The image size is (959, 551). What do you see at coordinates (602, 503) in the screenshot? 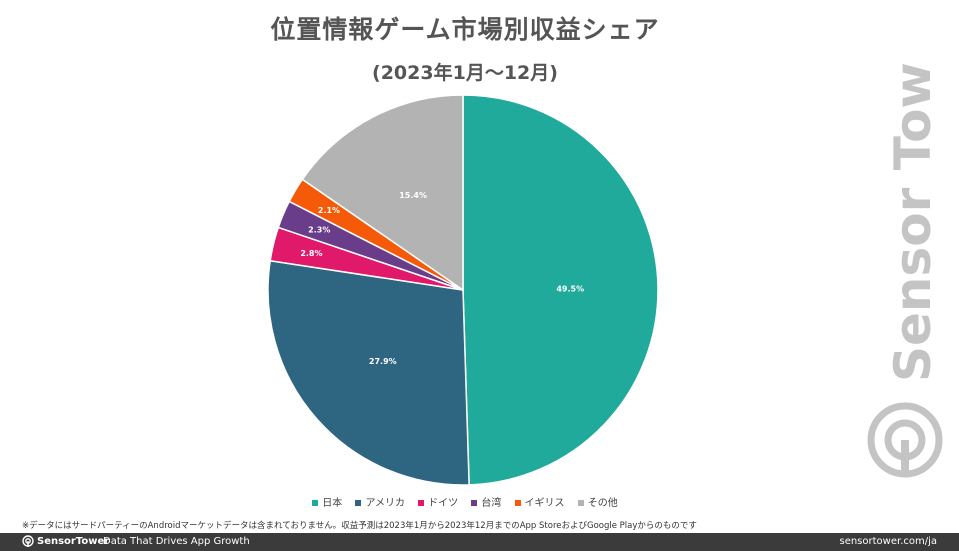
I see `legend-label: その他` at bounding box center [602, 503].